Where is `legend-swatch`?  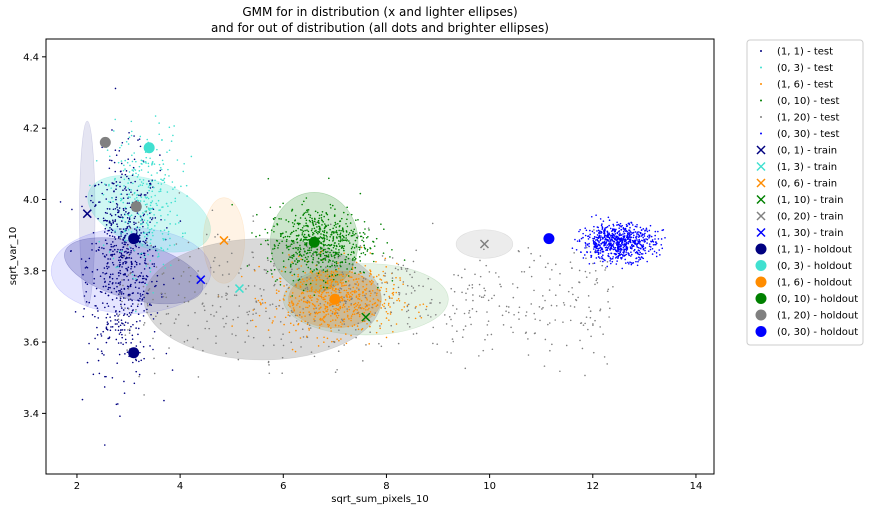 legend-swatch is located at coordinates (761, 331).